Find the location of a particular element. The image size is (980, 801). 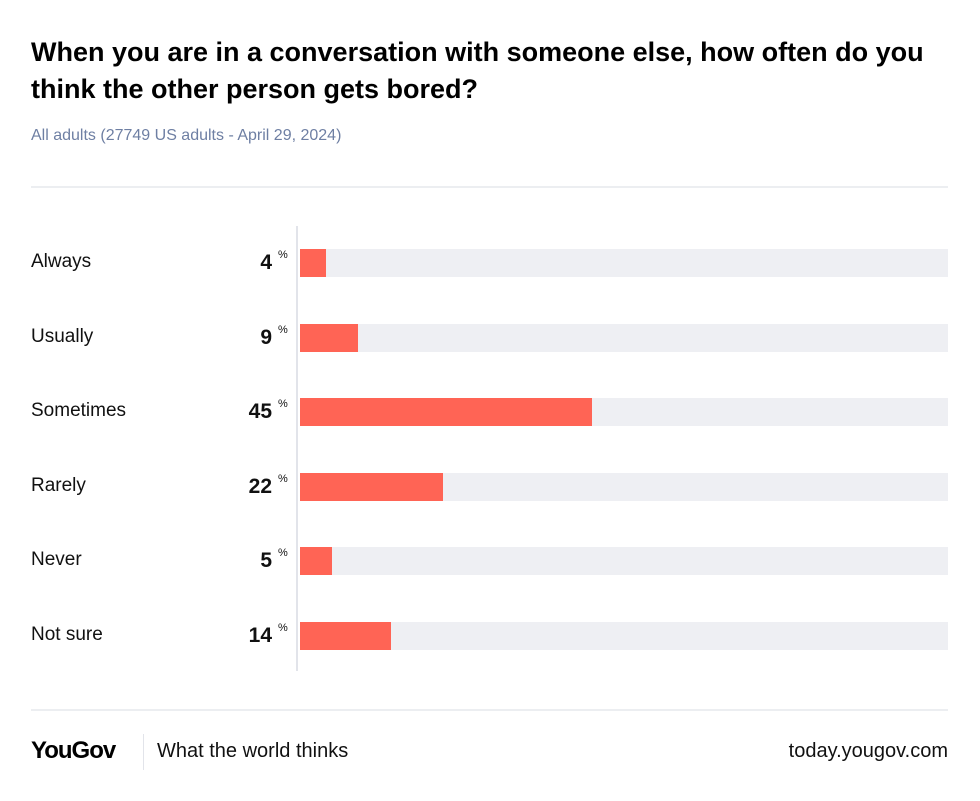

bar-row: Usually 9 % is located at coordinates (490, 337).